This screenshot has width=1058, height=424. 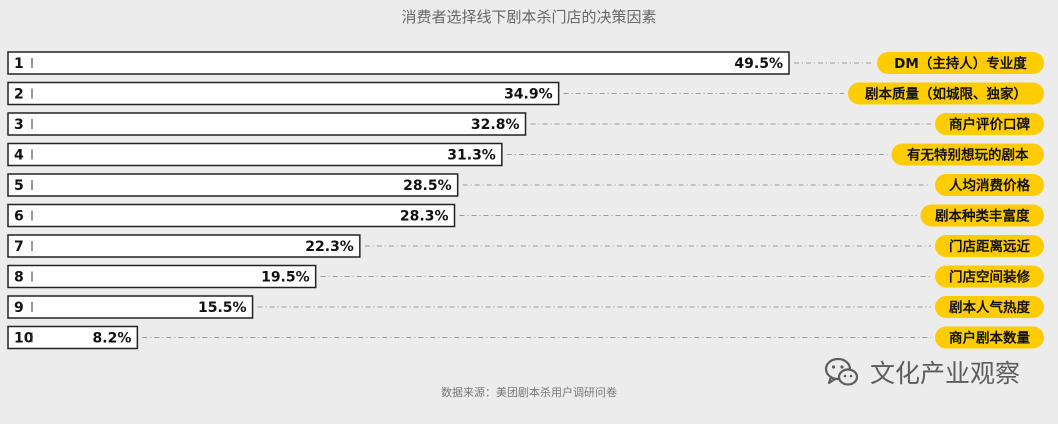 What do you see at coordinates (19, 247) in the screenshot?
I see `rank-label: 7` at bounding box center [19, 247].